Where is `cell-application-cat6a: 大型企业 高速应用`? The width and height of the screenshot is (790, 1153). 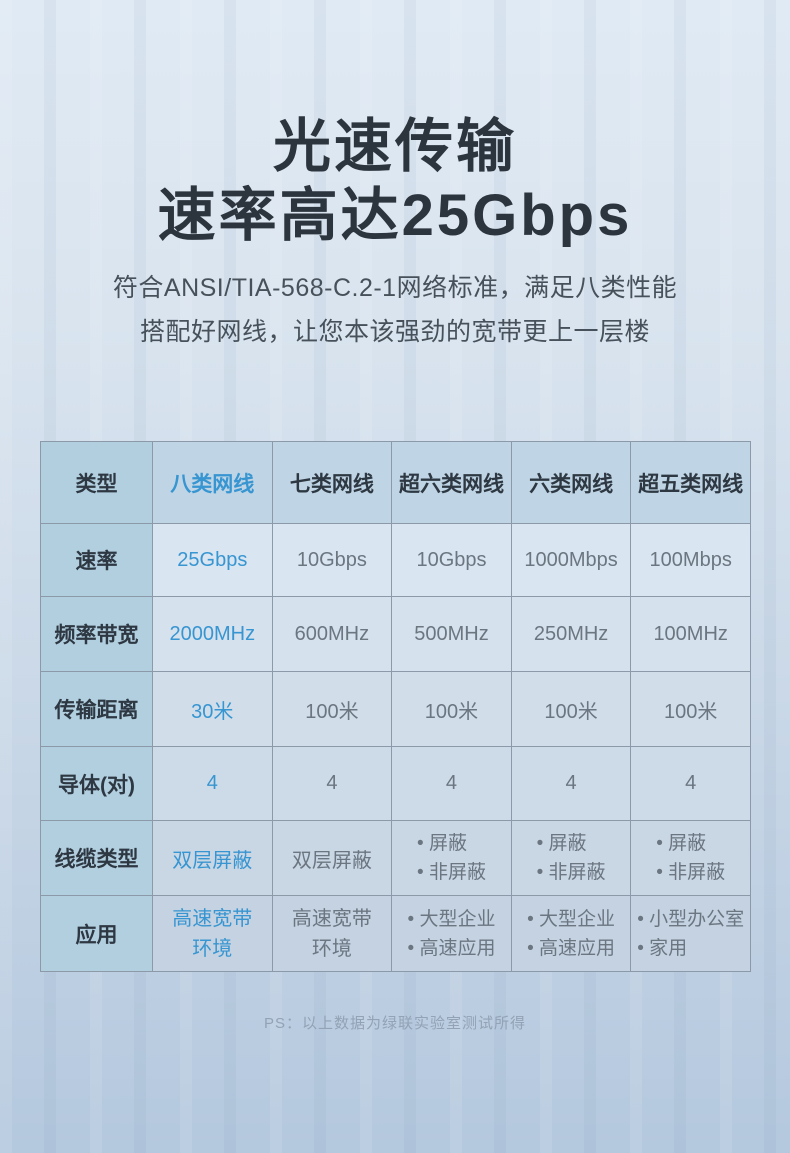 cell-application-cat6a: 大型企业 高速应用 is located at coordinates (451, 933).